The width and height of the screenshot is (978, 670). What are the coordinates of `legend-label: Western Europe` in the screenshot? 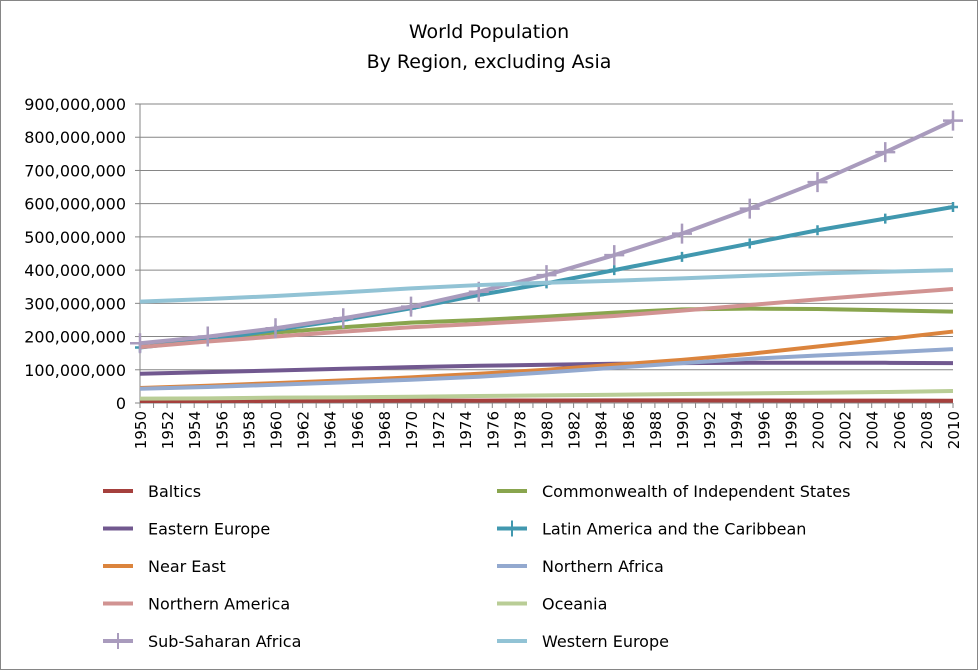 It's located at (605, 641).